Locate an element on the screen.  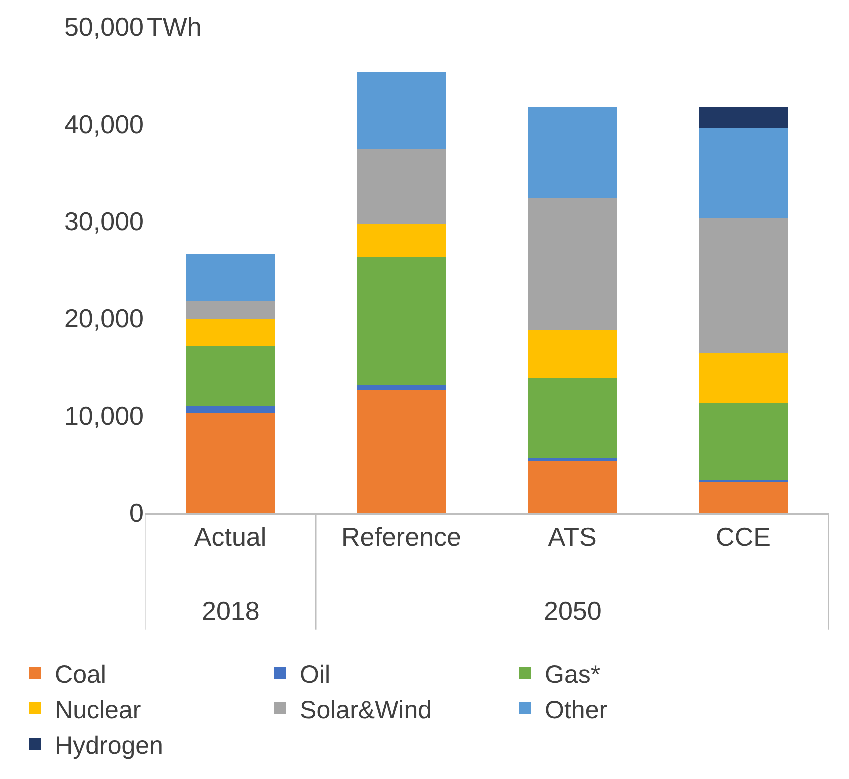
y-tick-label: 10,000 is located at coordinates (104, 415).